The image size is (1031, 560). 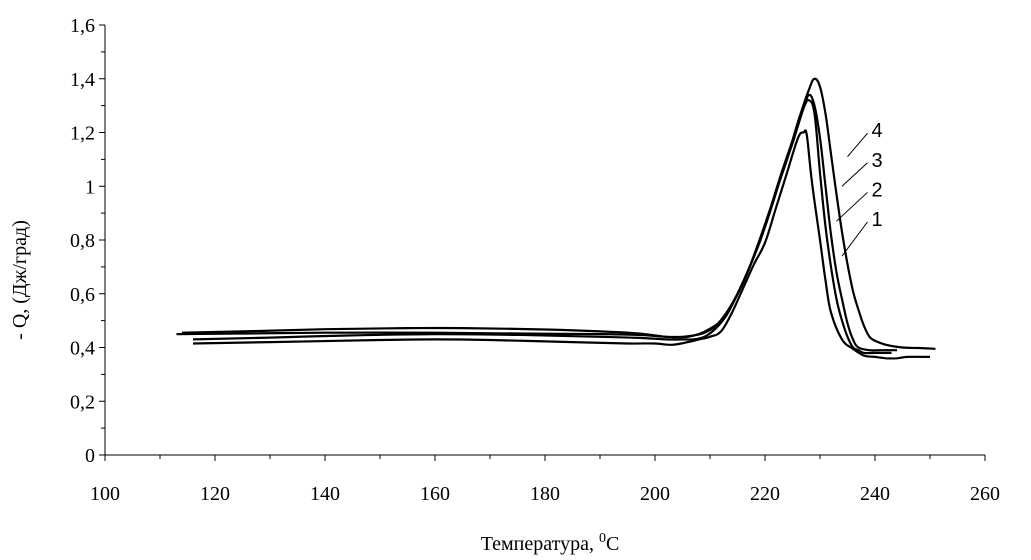 What do you see at coordinates (215, 494) in the screenshot?
I see `x-tick-label: 120` at bounding box center [215, 494].